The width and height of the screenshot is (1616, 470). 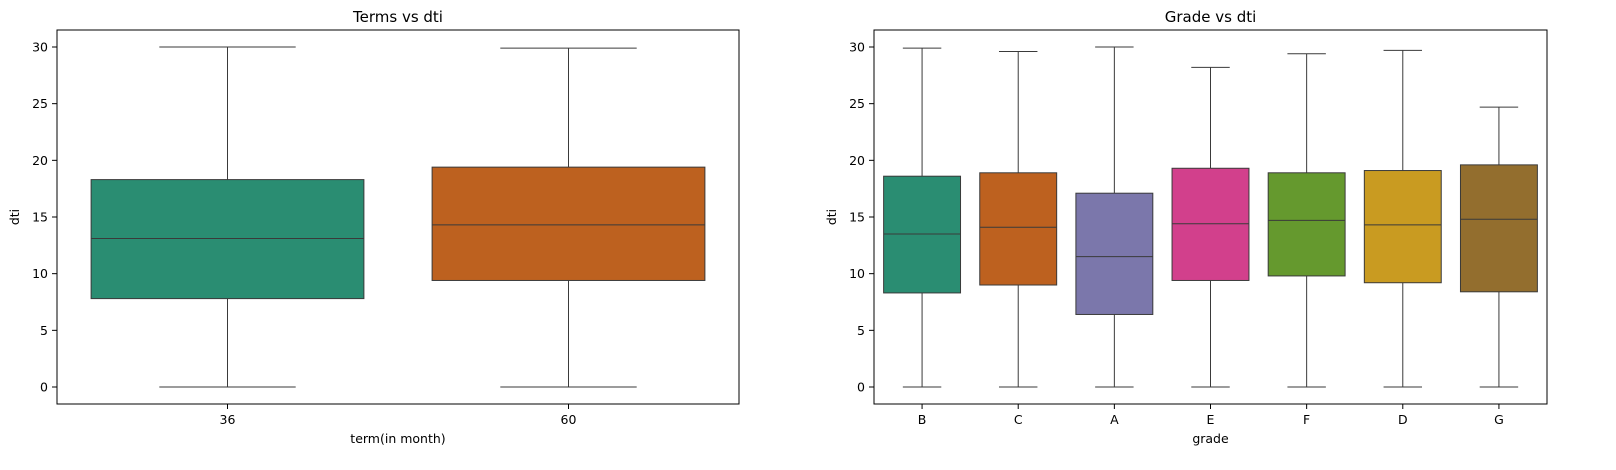 What do you see at coordinates (1114, 419) in the screenshot?
I see `x-tick-label: A` at bounding box center [1114, 419].